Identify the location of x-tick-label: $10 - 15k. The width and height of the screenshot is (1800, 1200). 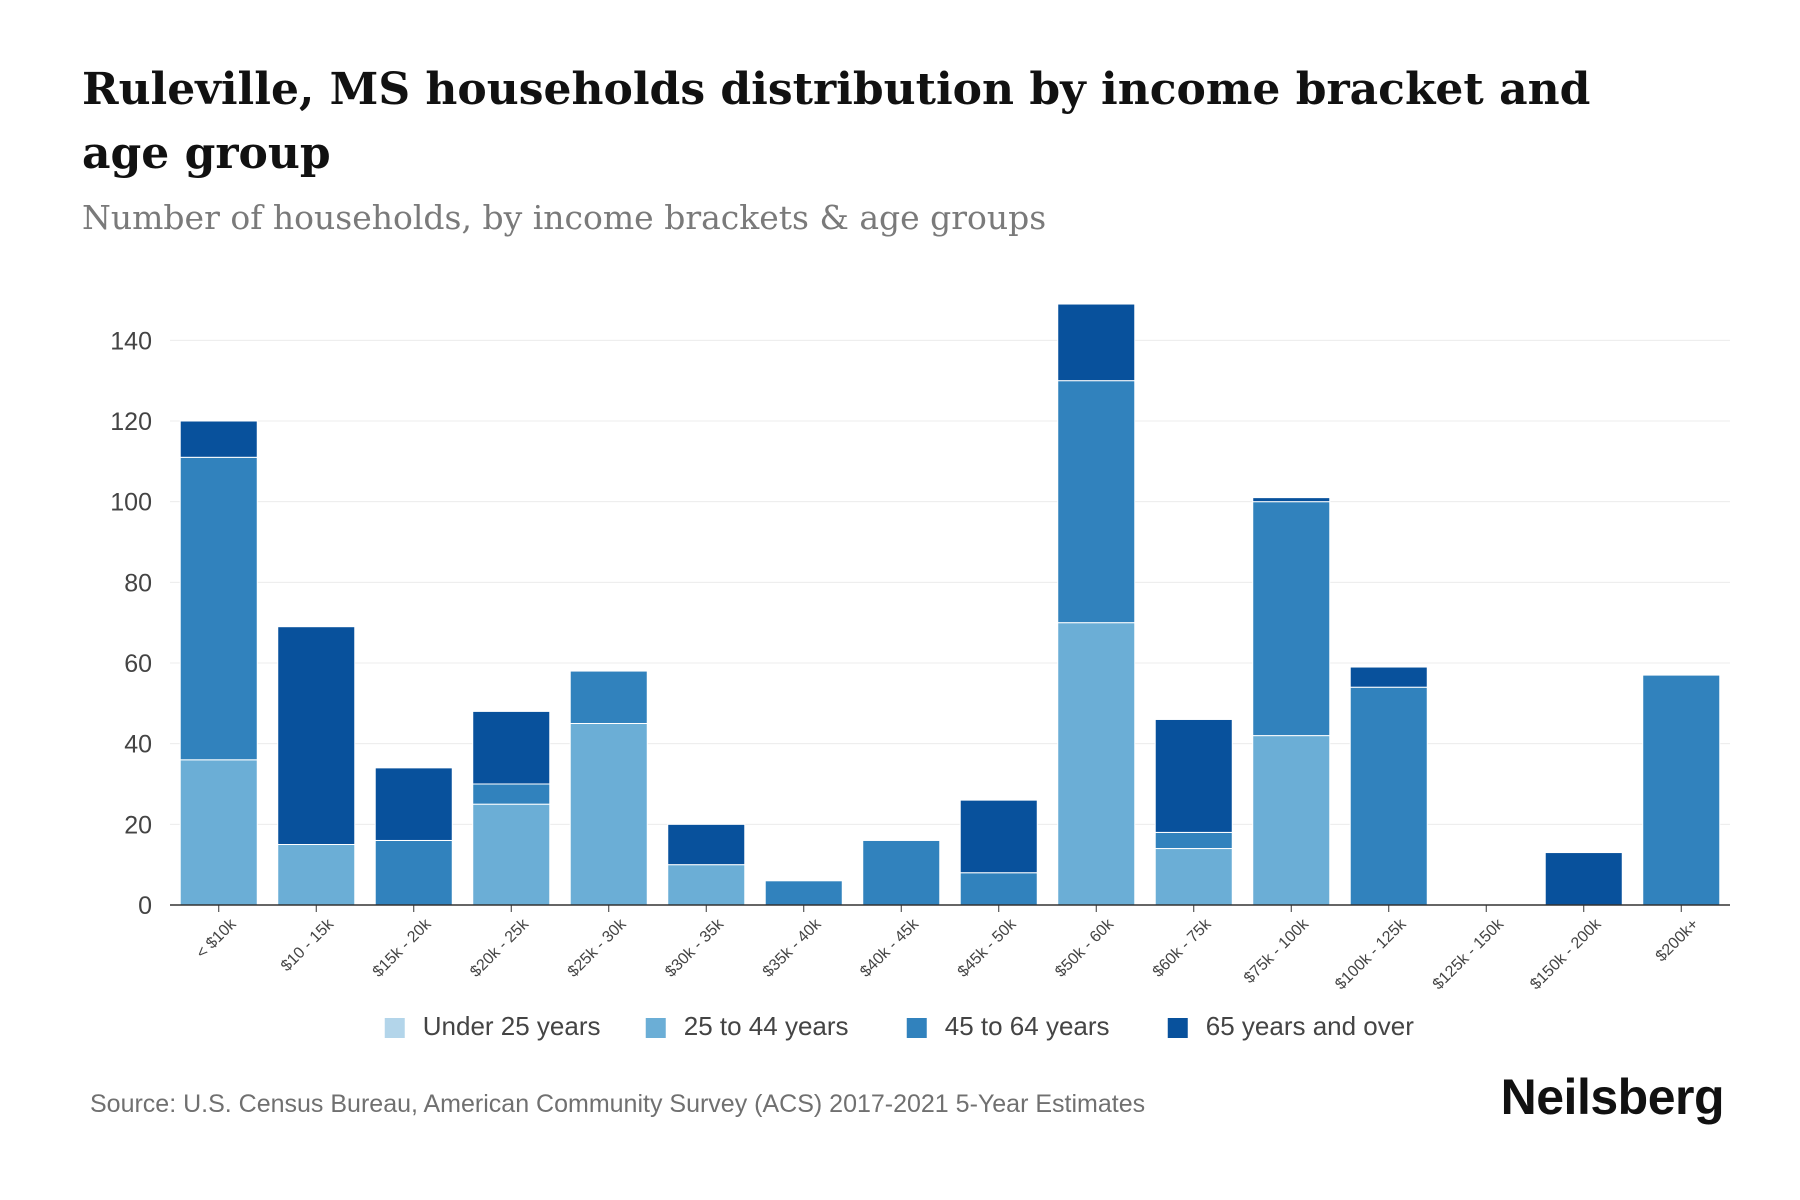
(308, 945).